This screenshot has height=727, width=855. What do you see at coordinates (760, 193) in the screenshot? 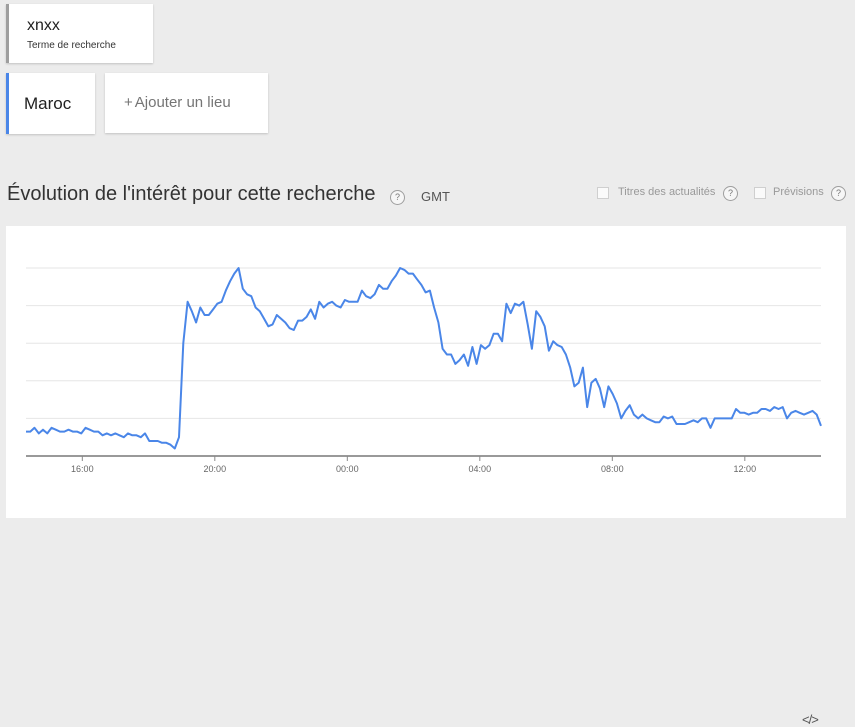
I see `forecast-checkbox` at bounding box center [760, 193].